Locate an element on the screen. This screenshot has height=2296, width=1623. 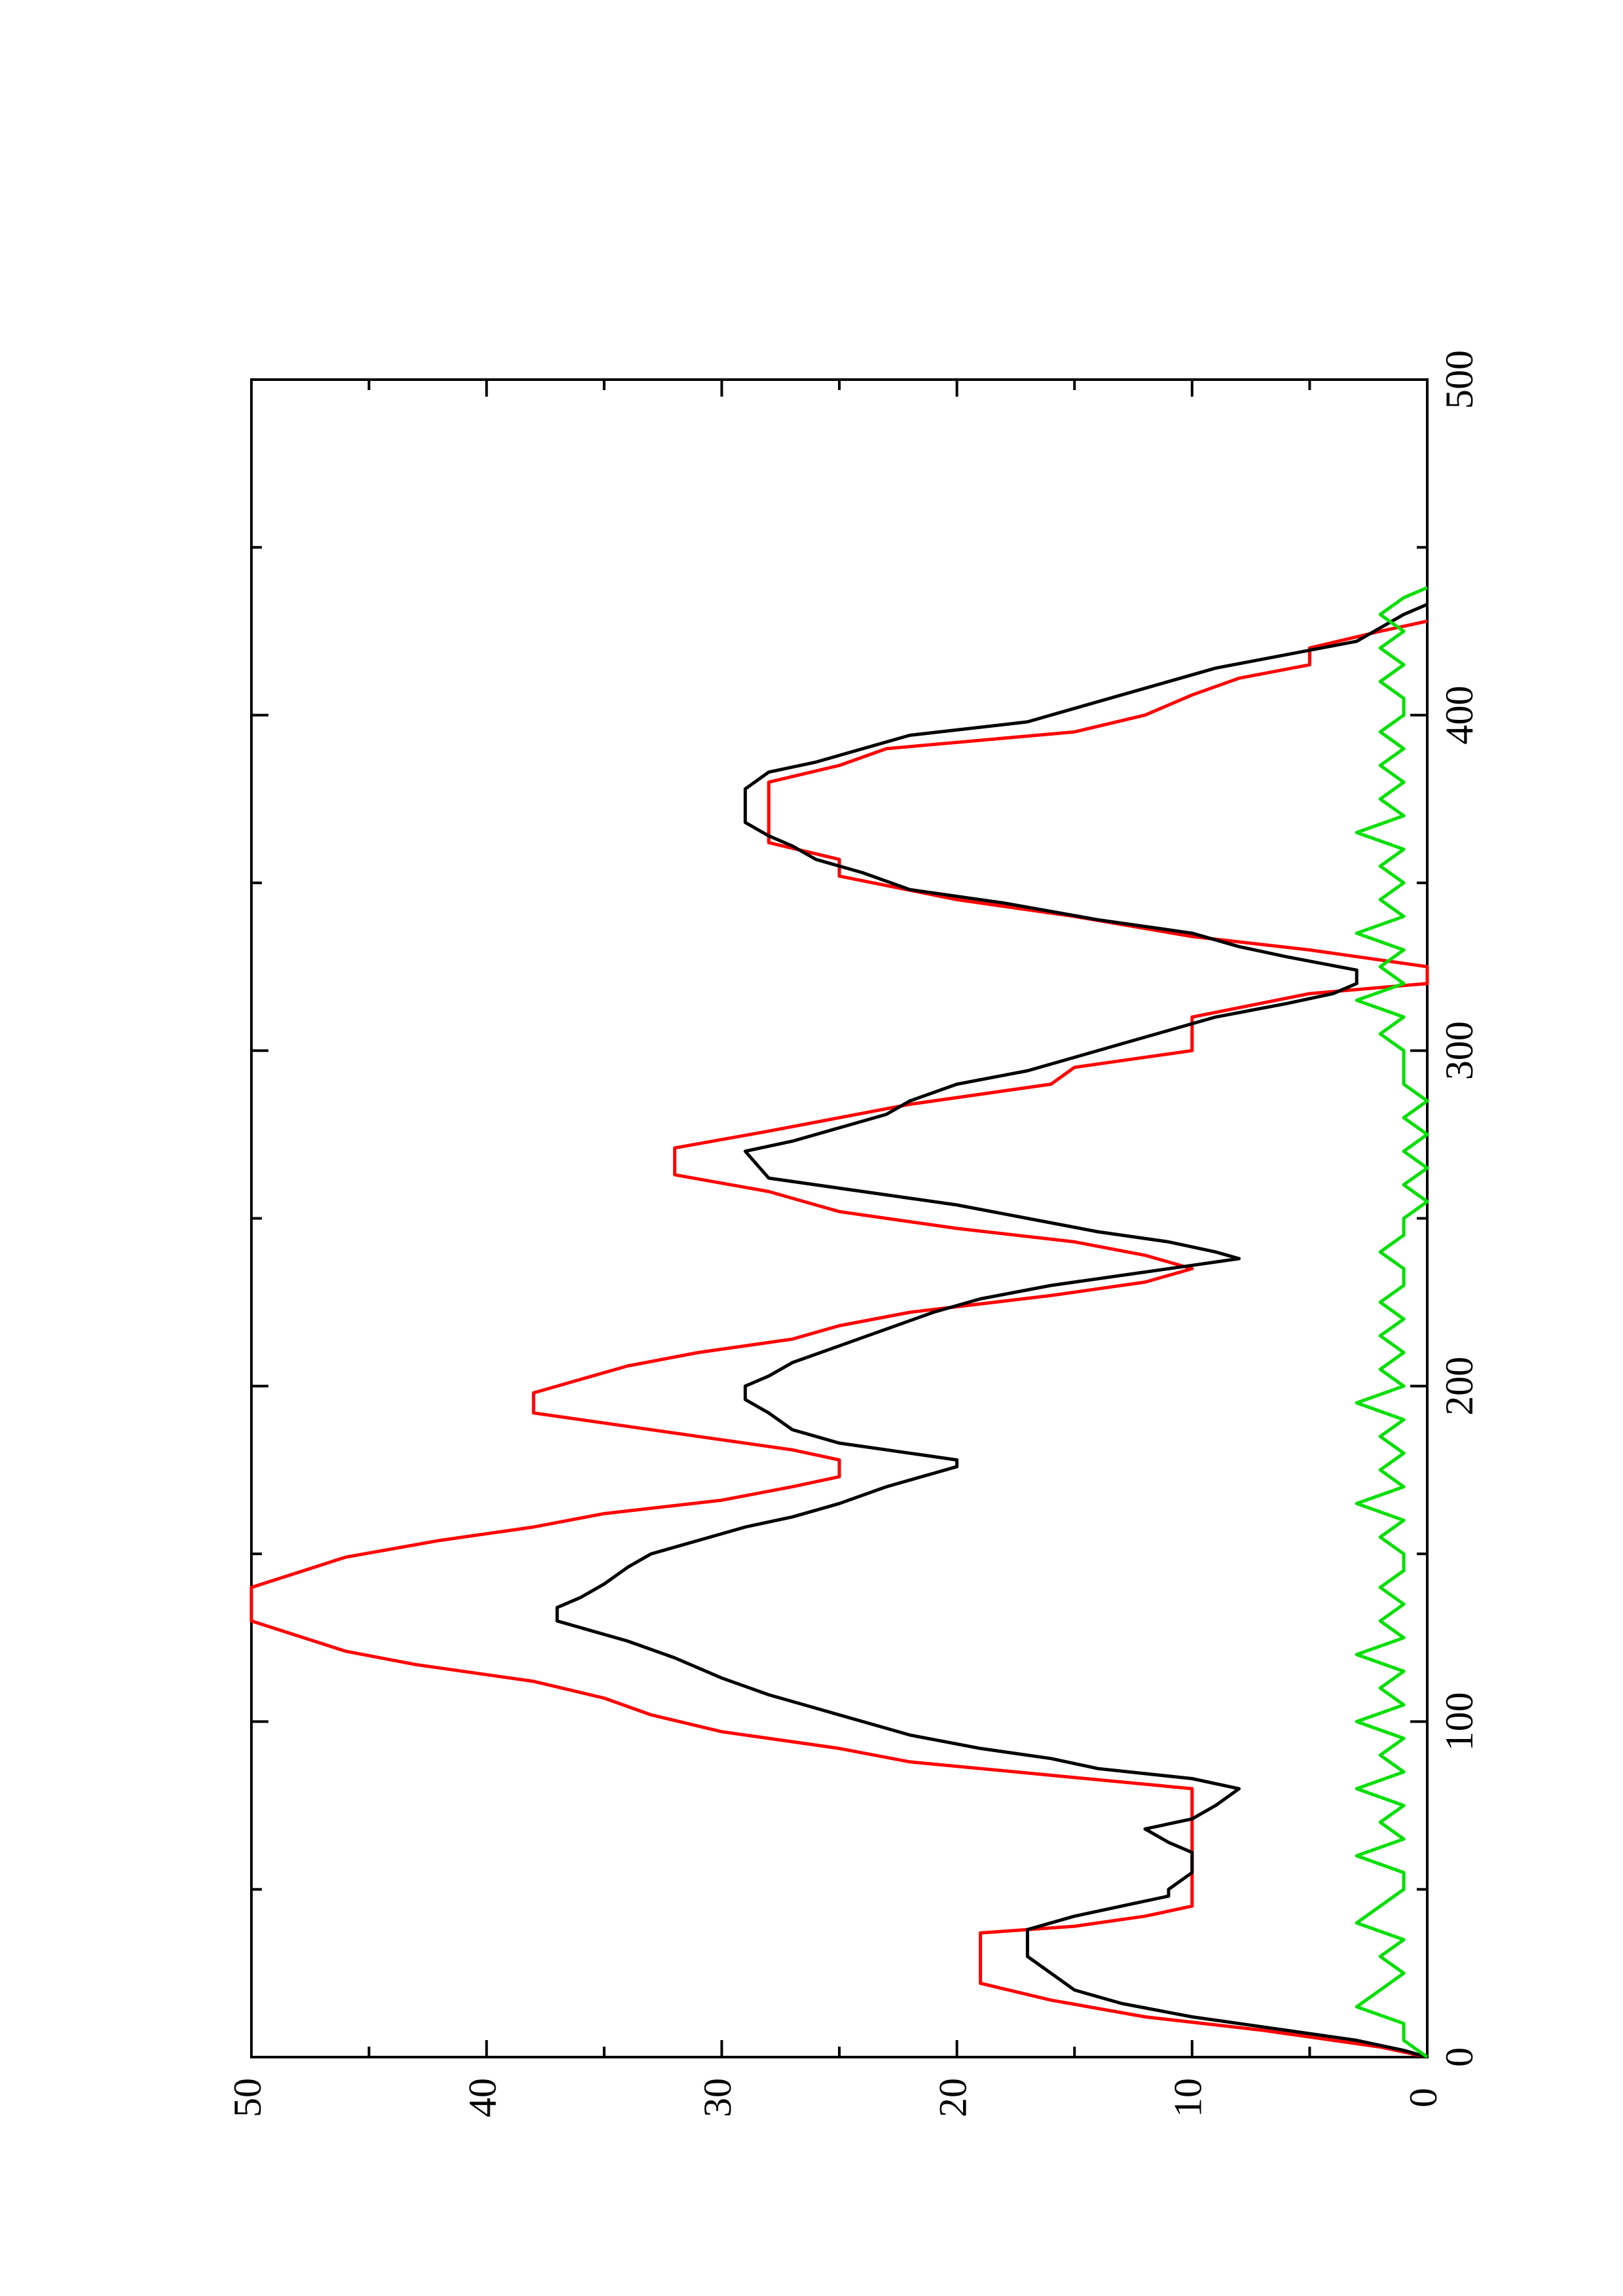
y-tick-label: 0 is located at coordinates (1423, 2098).